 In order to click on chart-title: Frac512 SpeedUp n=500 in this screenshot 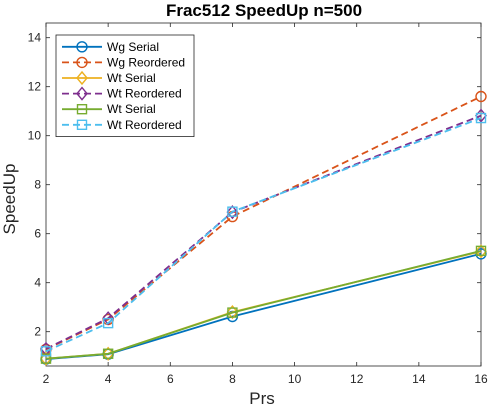, I will do `click(264, 10)`.